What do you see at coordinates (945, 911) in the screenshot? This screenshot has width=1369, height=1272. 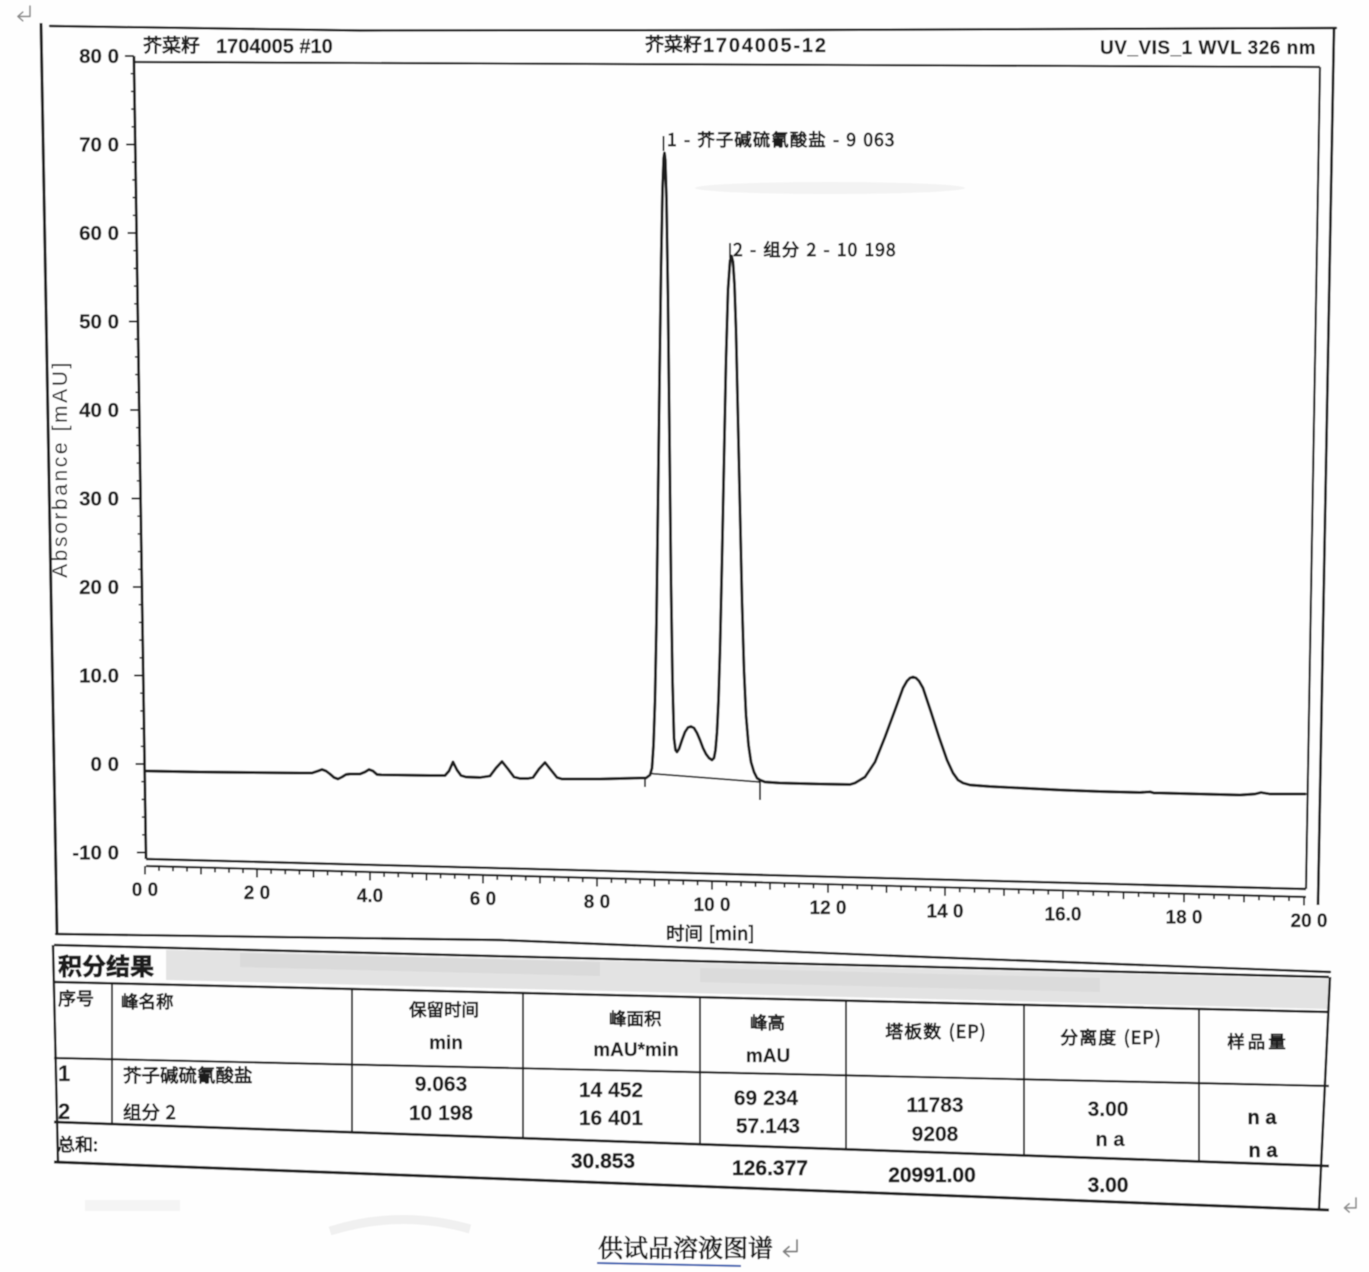 I see `svg-text: 14 0` at bounding box center [945, 911].